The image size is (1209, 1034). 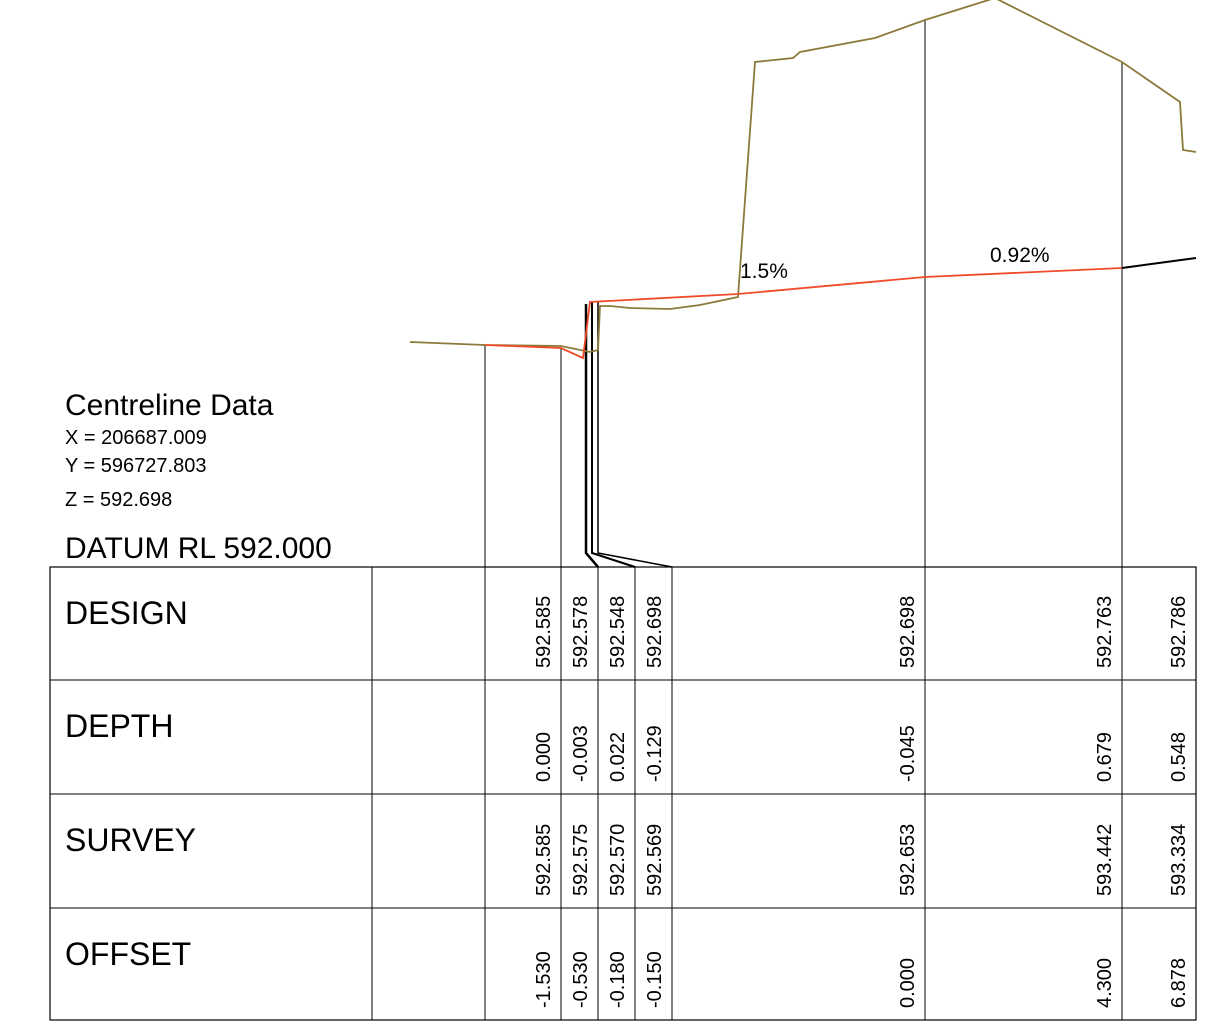 I want to click on cell-value: 592.569, so click(x=655, y=860).